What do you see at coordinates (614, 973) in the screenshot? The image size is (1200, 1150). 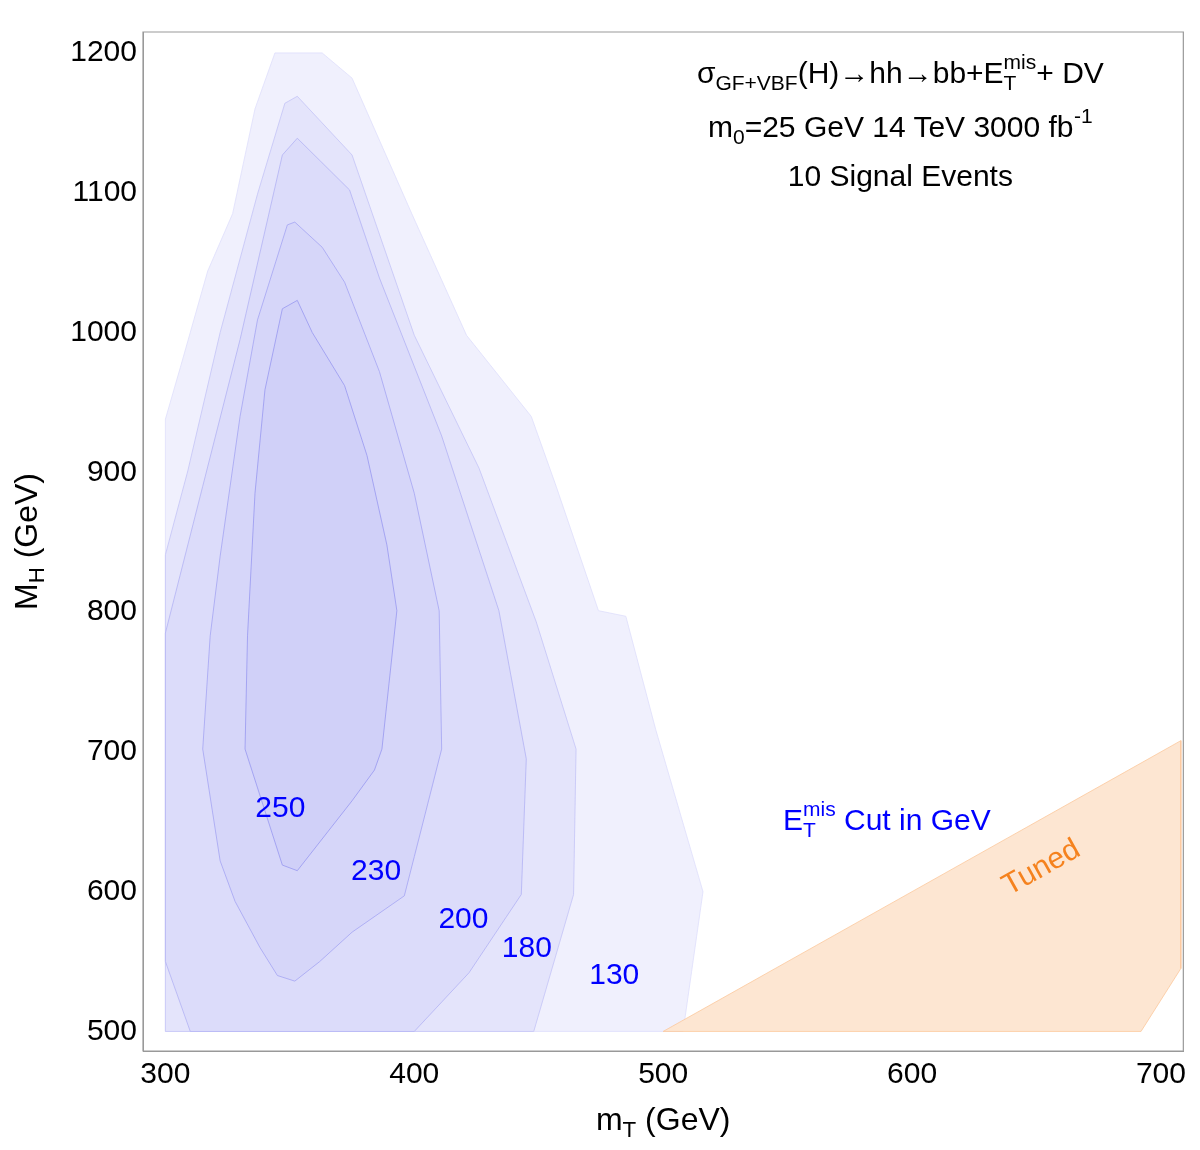 I see `annotation: 130` at bounding box center [614, 973].